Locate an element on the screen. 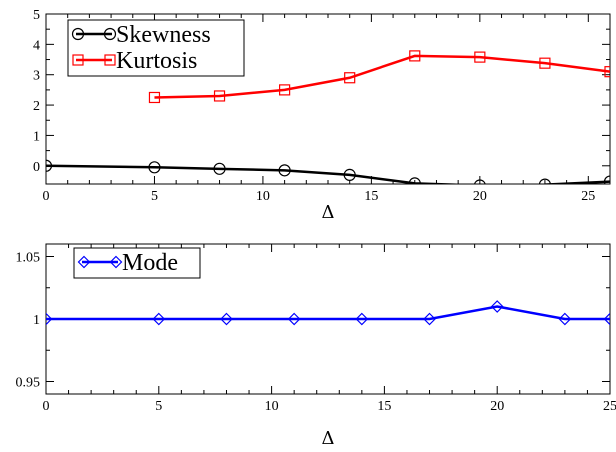 Image resolution: width=616 pixels, height=452 pixels. series-layer is located at coordinates (328, 313).